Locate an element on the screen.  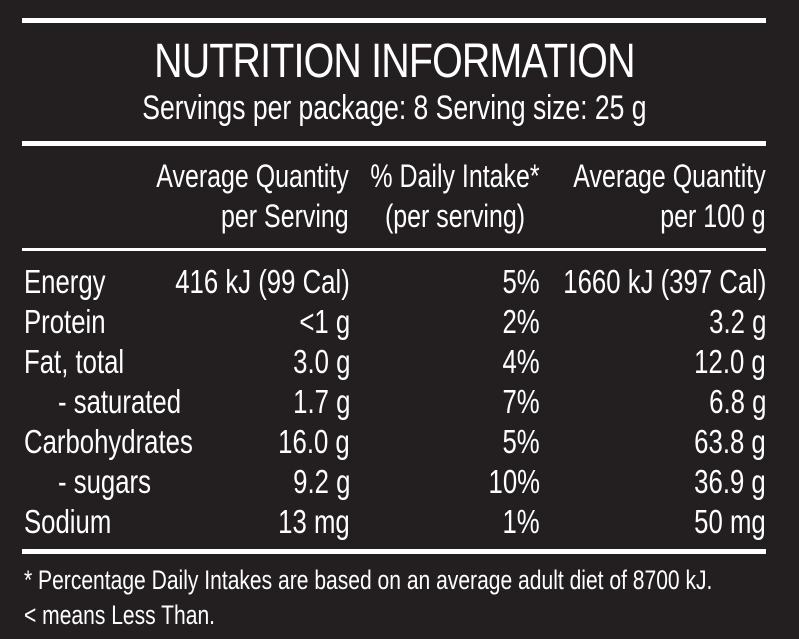
footnote-less-than: < means Less Than. is located at coordinates (120, 615).